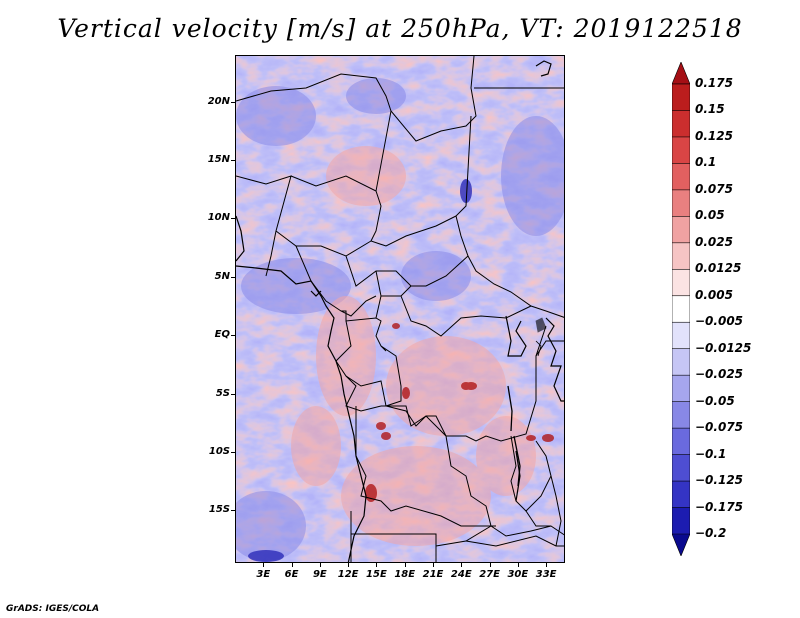 The image size is (800, 618). What do you see at coordinates (219, 452) in the screenshot?
I see `lat-label: 10S` at bounding box center [219, 452].